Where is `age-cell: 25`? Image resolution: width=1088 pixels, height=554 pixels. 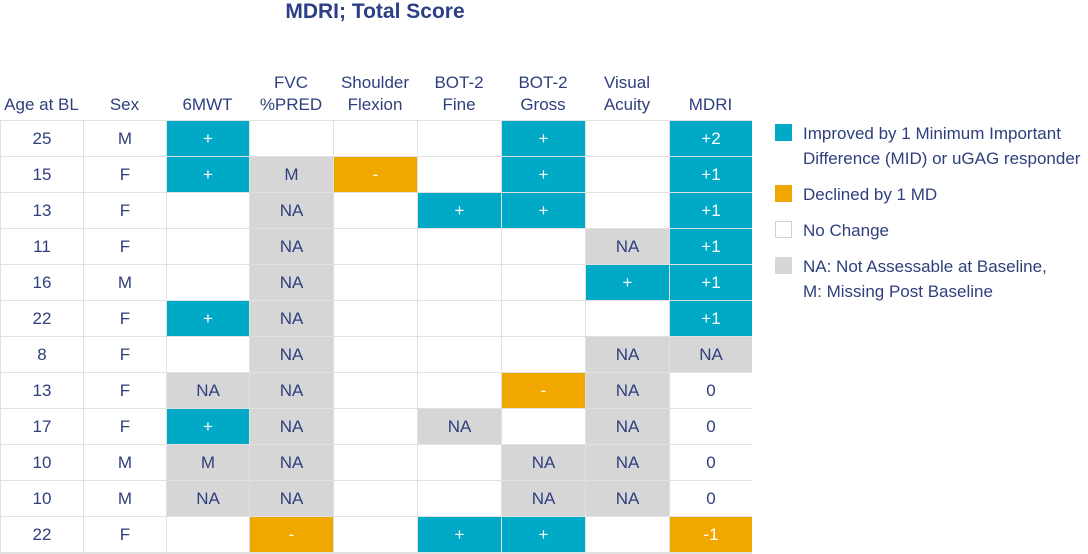
age-cell: 25 is located at coordinates (42, 138).